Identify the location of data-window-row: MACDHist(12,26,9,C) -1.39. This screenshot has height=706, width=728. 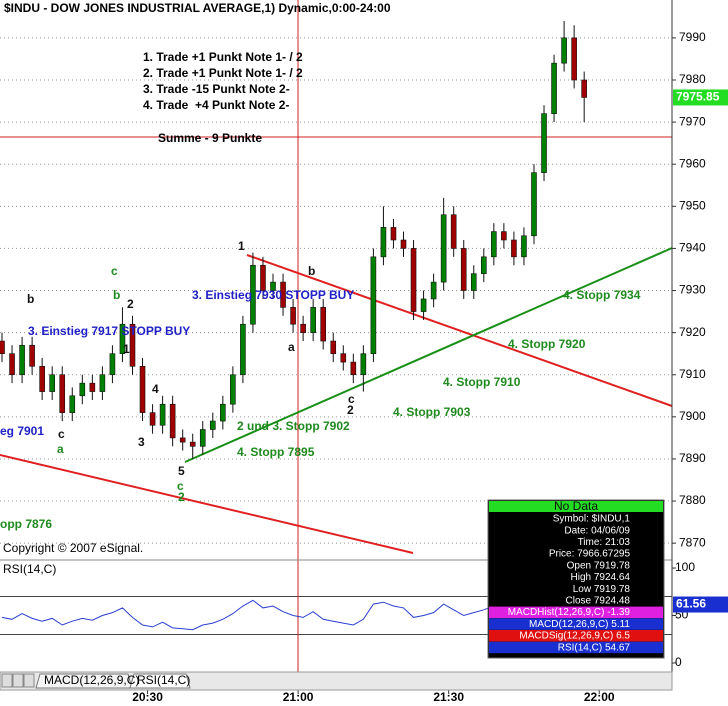
(569, 612).